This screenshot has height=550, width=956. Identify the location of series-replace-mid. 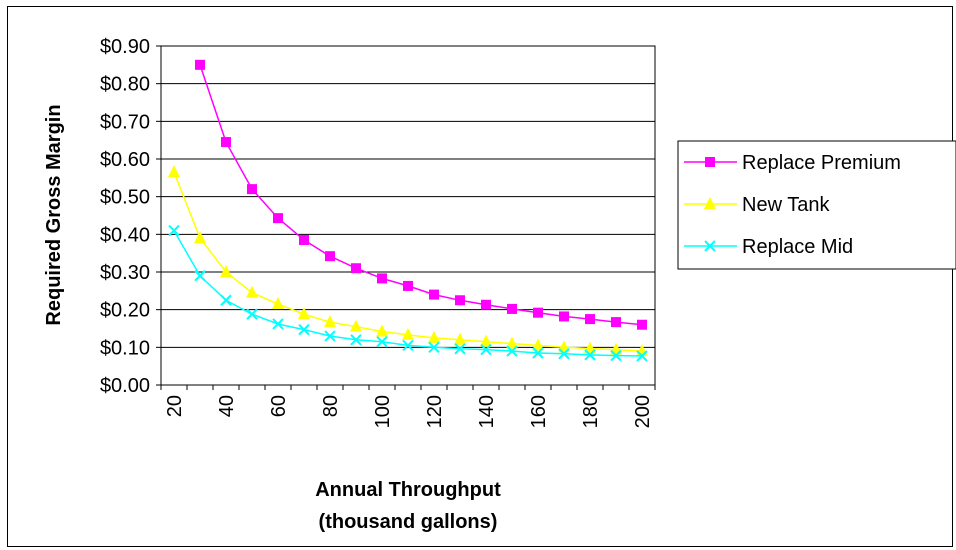
(408, 293).